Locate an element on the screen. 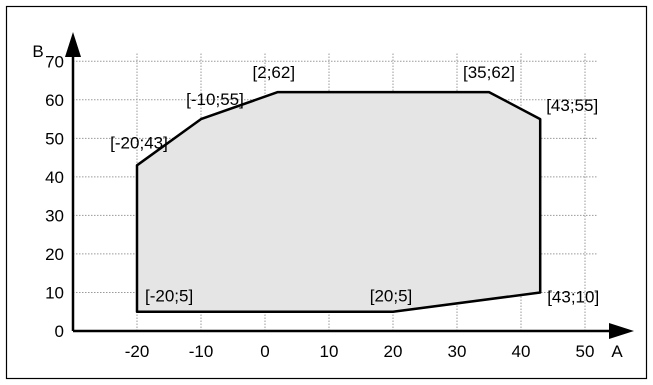 The width and height of the screenshot is (653, 385). y-tick-label: 30 is located at coordinates (54, 215).